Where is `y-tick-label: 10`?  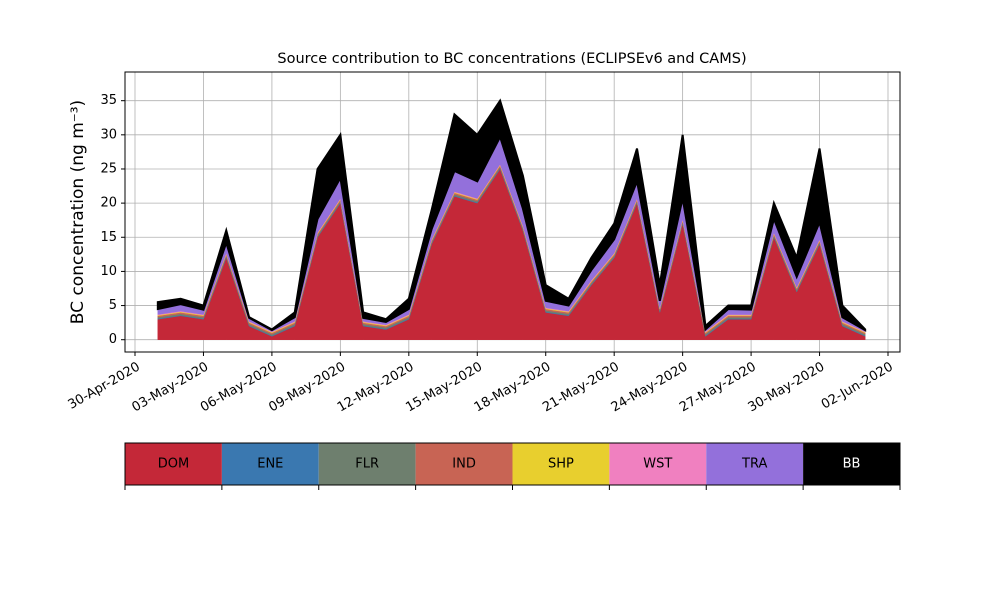 y-tick-label: 10 is located at coordinates (108, 271).